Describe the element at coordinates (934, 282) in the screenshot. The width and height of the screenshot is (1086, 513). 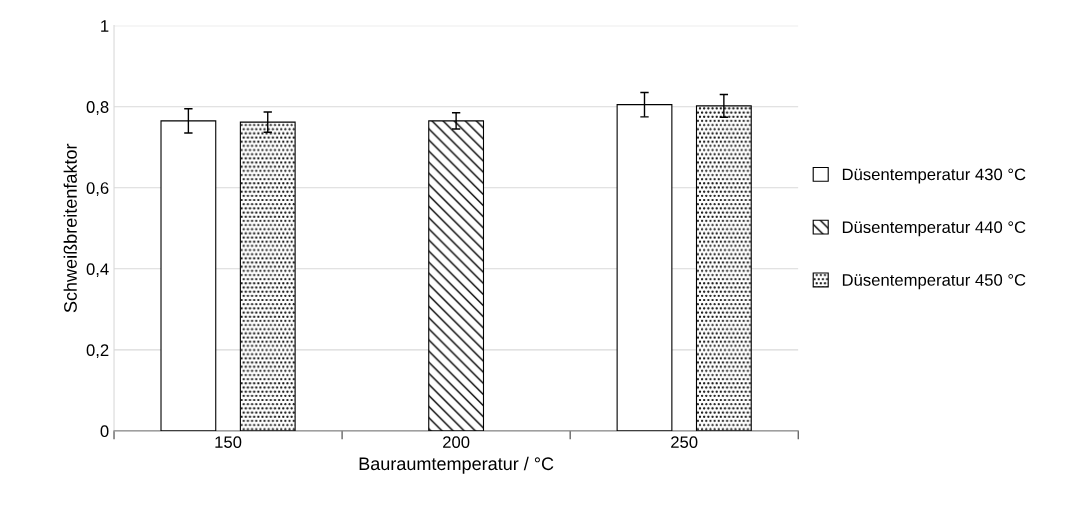
I see `legend-label: Düsentemperatur 450 °C` at that location.